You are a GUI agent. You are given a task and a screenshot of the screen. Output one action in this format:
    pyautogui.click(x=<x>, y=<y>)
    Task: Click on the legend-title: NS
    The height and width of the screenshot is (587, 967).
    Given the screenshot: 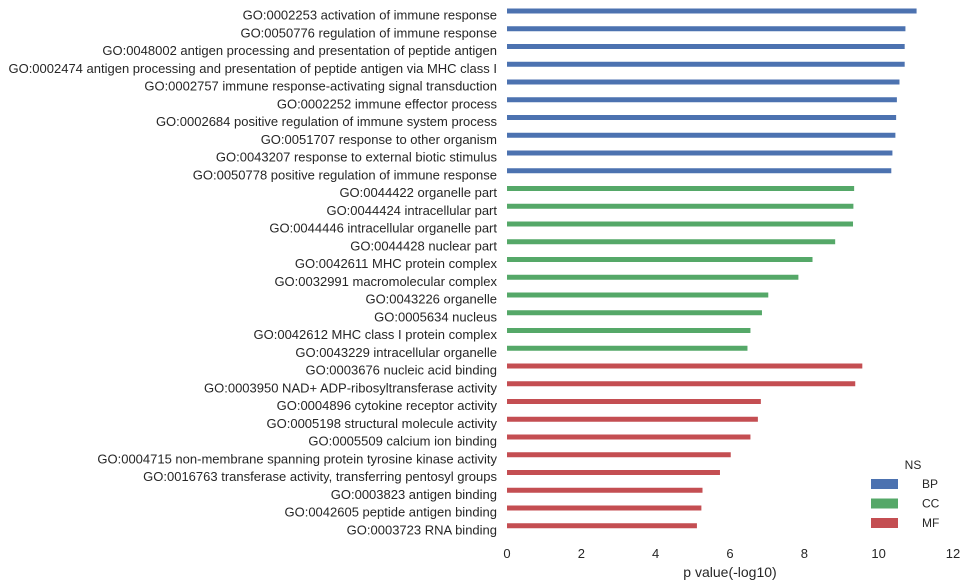 What is the action you would take?
    pyautogui.click(x=913, y=465)
    